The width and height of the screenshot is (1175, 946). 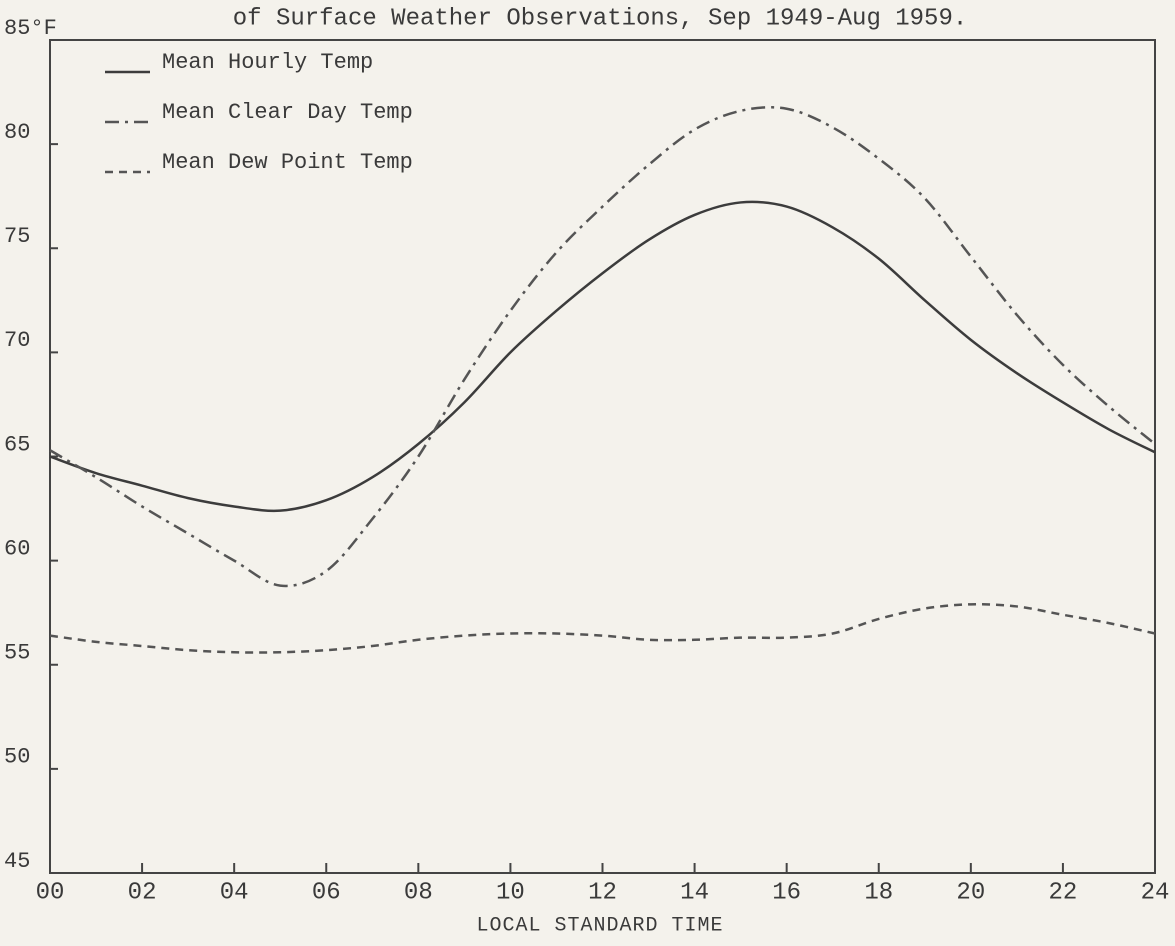 I want to click on y-tick-label: 50, so click(x=17, y=757).